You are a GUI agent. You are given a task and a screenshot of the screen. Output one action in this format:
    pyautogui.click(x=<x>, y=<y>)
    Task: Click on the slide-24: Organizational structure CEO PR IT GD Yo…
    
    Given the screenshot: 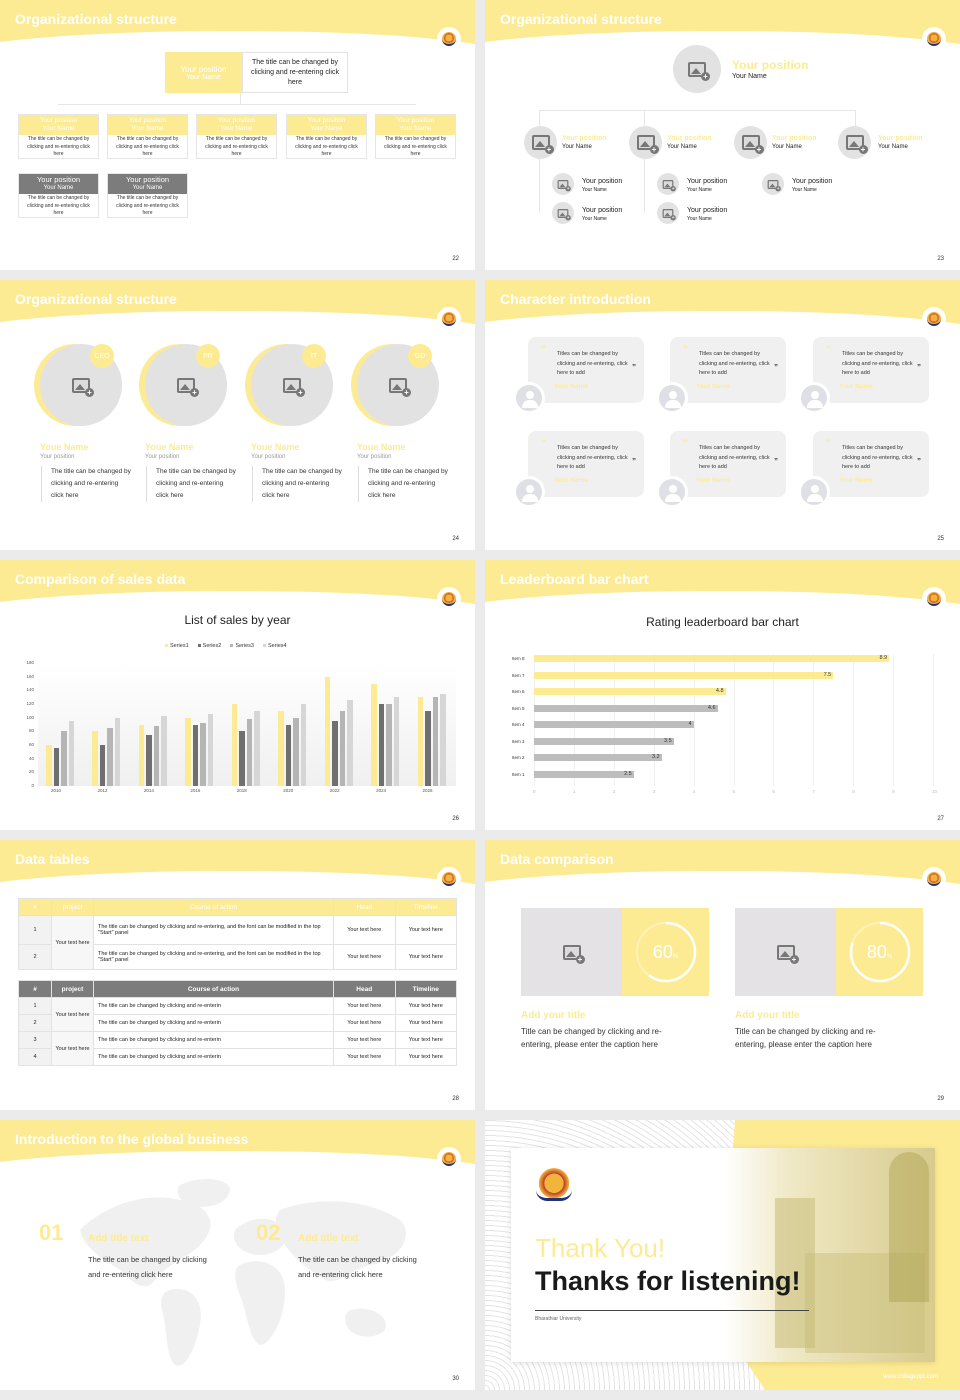 What is the action you would take?
    pyautogui.click(x=237, y=415)
    